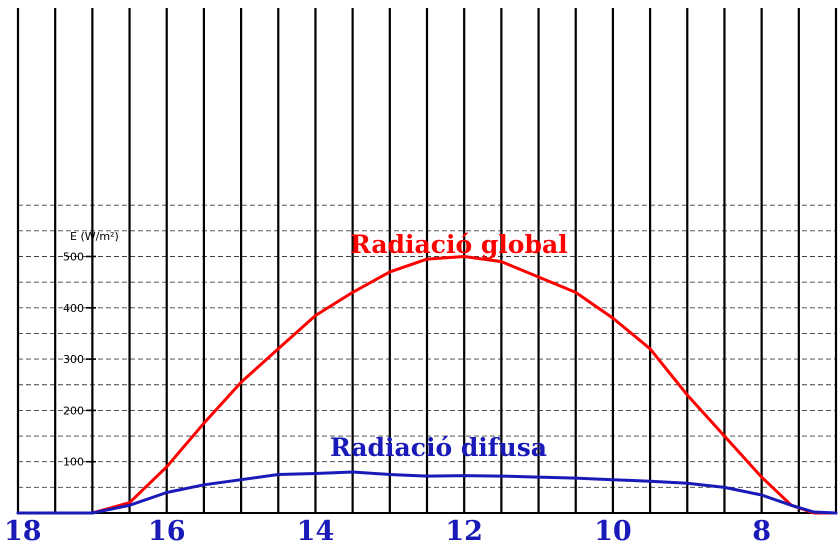 Image resolution: width=840 pixels, height=552 pixels. Describe the element at coordinates (316, 531) in the screenshot. I see `x-tick-label: 14` at that location.